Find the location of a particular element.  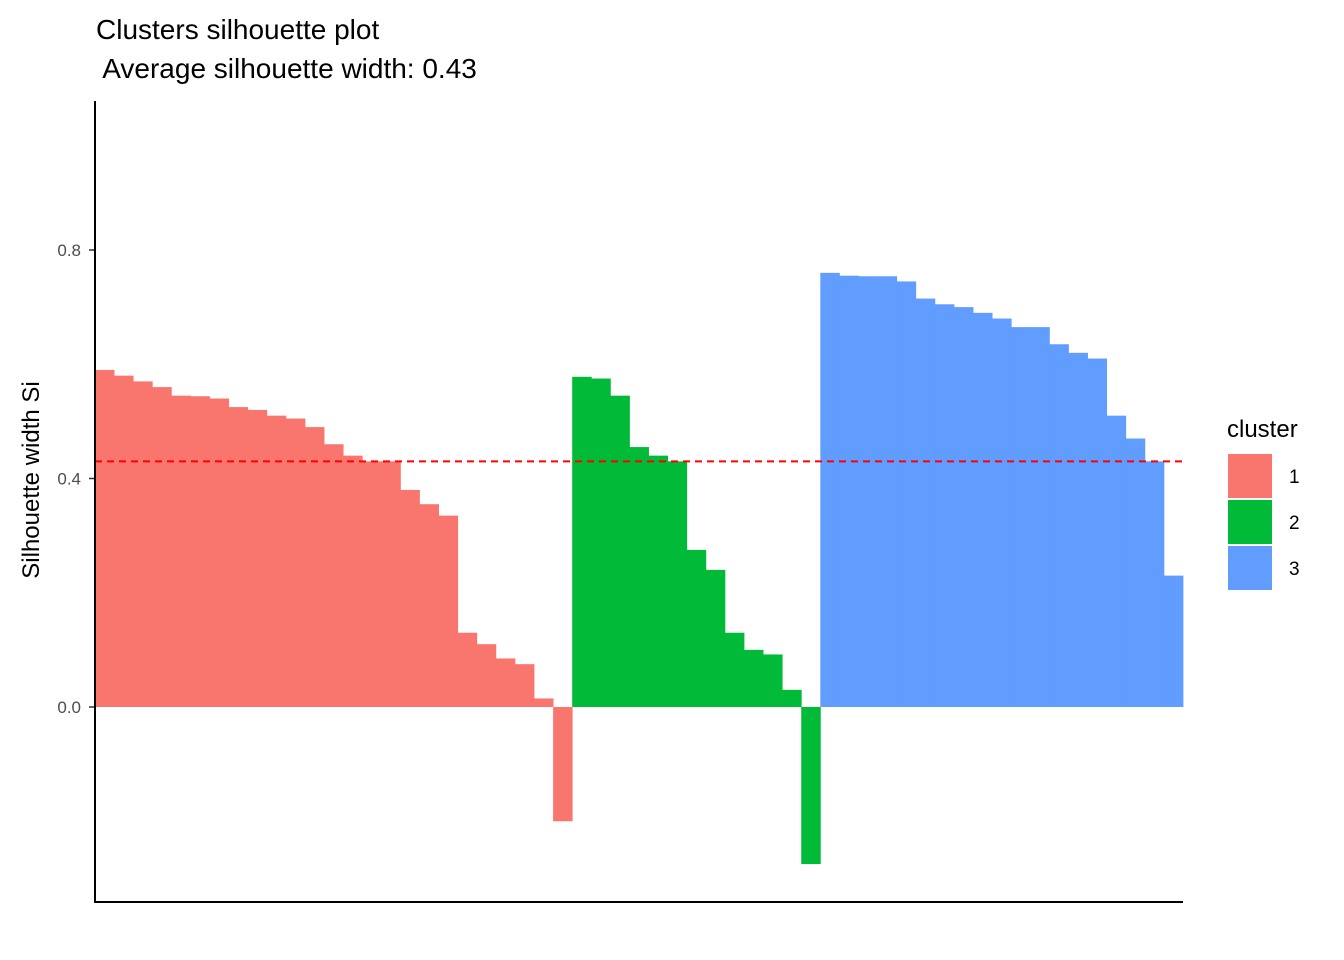

legend-title: cluster is located at coordinates (1262, 429).